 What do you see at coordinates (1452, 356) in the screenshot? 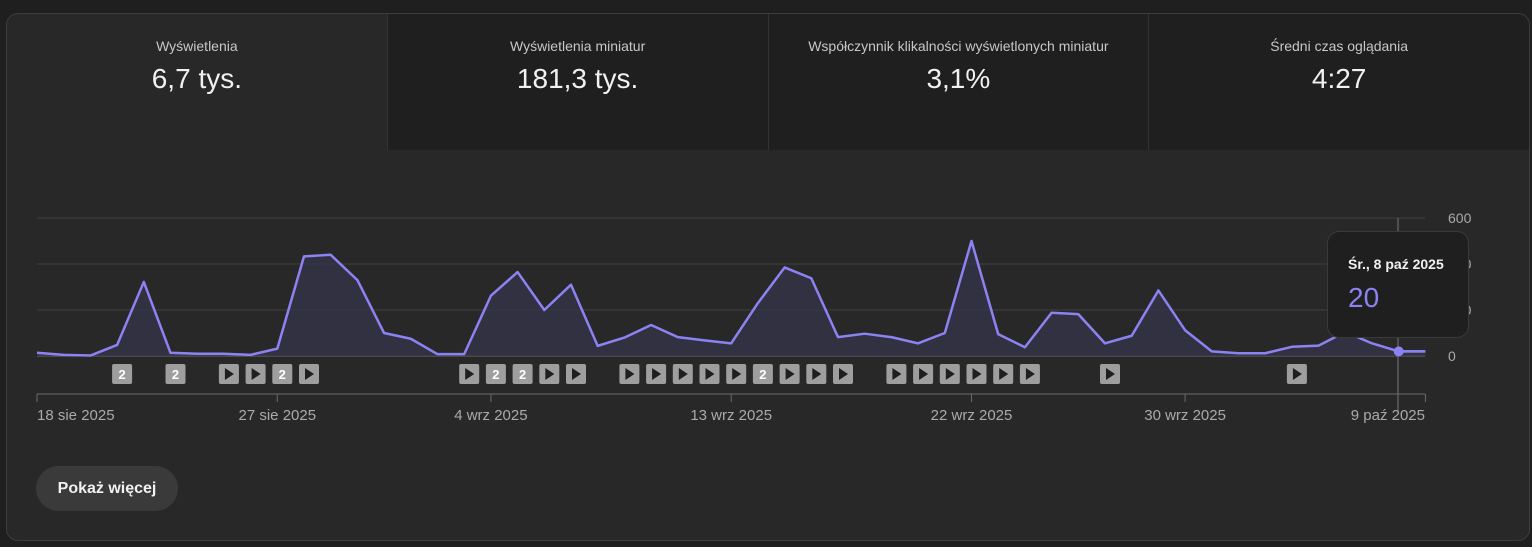
I see `y-tick-label: 0` at bounding box center [1452, 356].